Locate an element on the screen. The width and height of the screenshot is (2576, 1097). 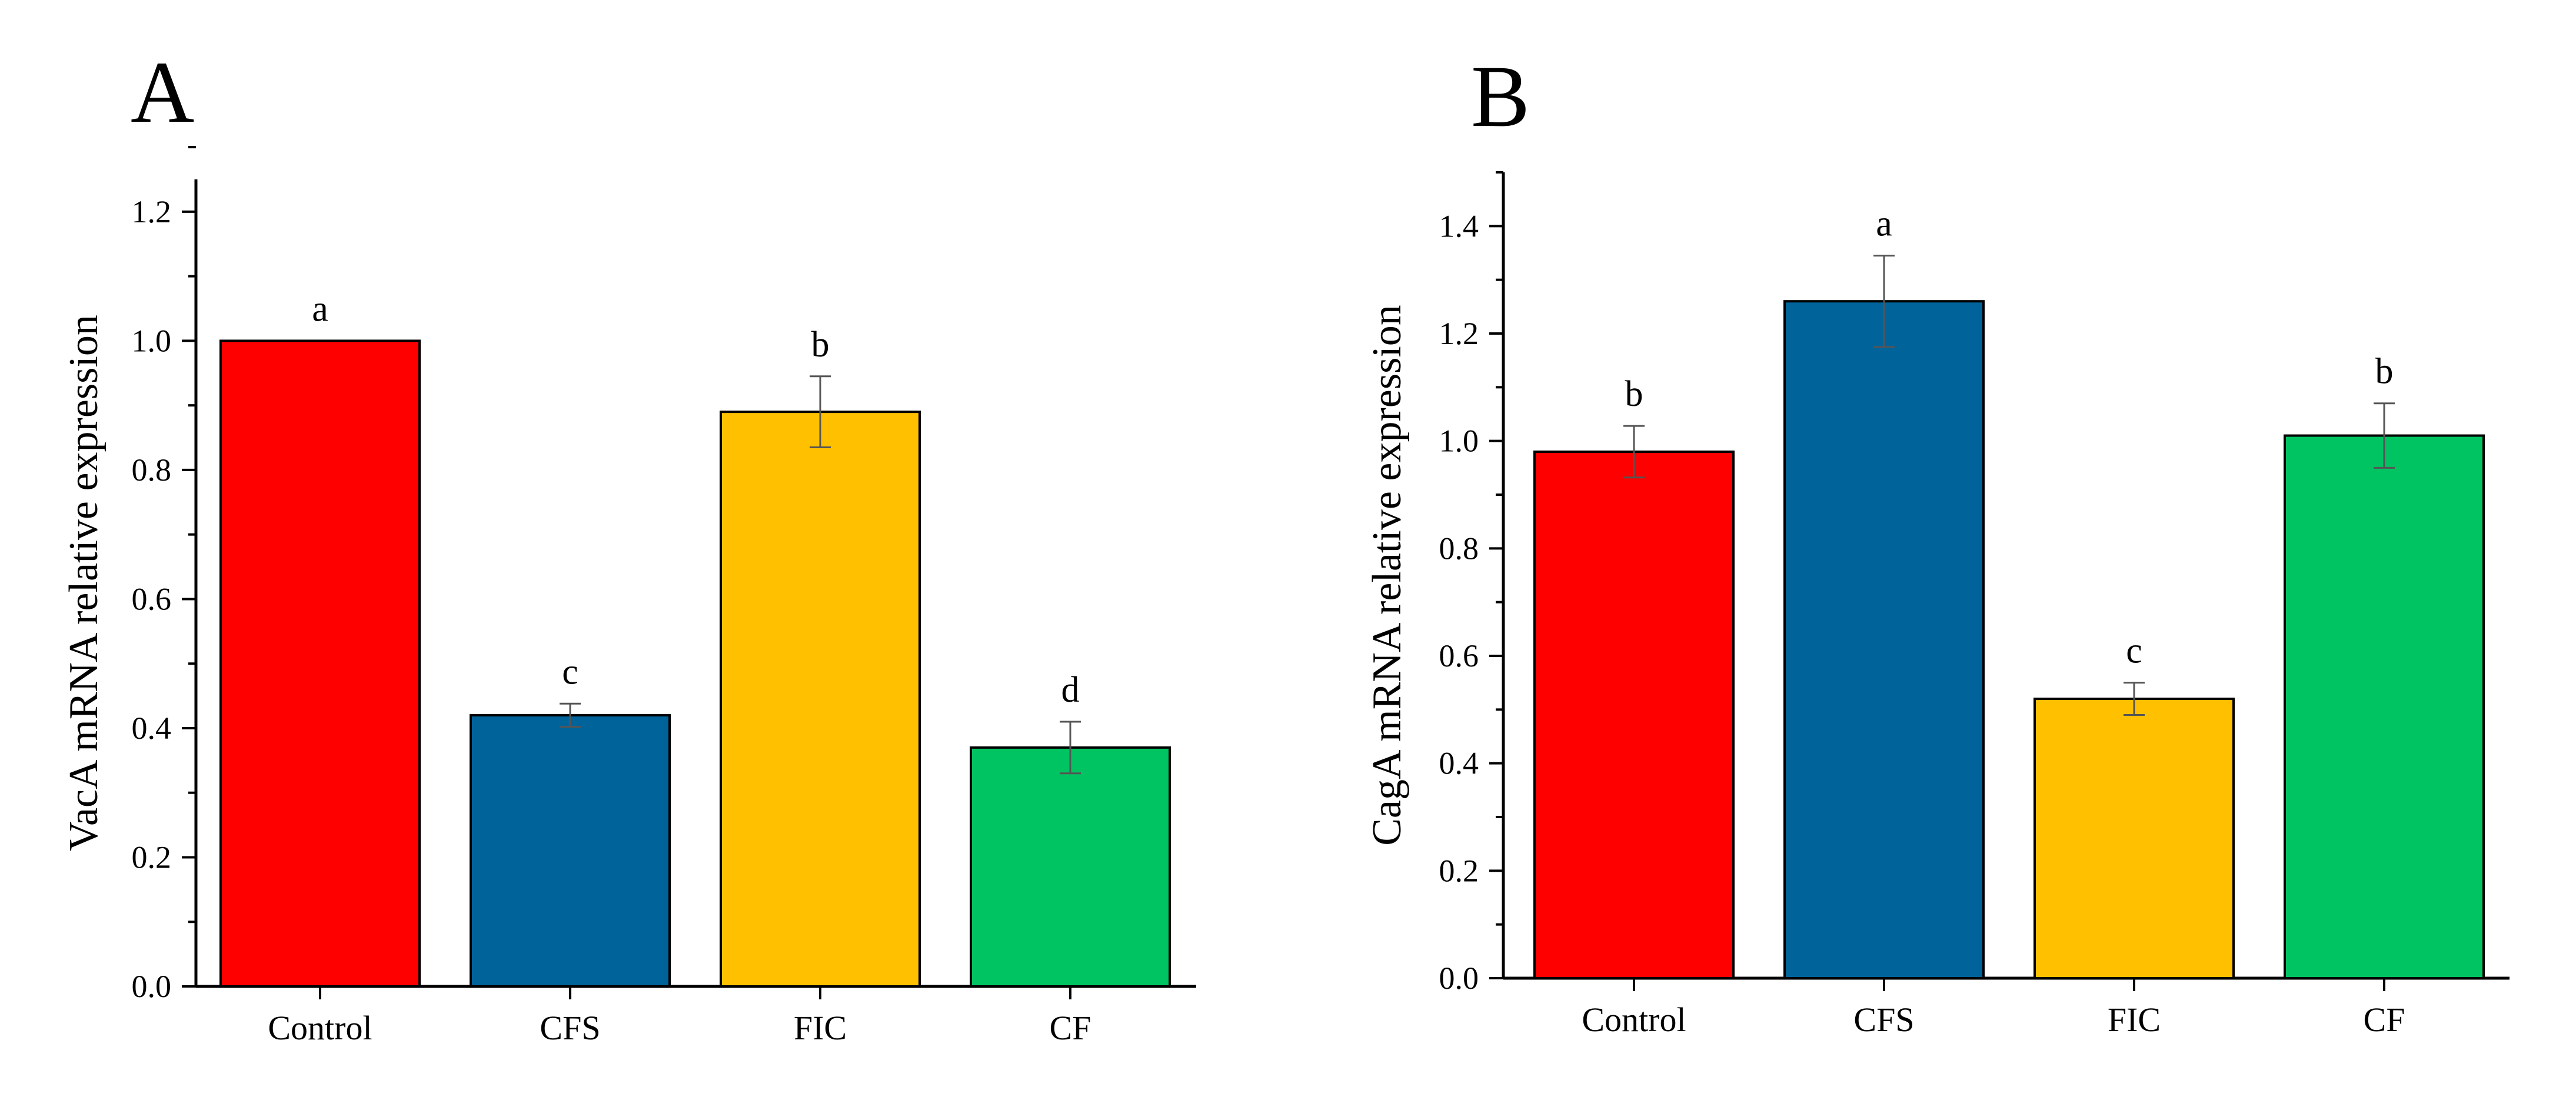
y-axis-title: CagA mRNA relative expression is located at coordinates (1387, 575).